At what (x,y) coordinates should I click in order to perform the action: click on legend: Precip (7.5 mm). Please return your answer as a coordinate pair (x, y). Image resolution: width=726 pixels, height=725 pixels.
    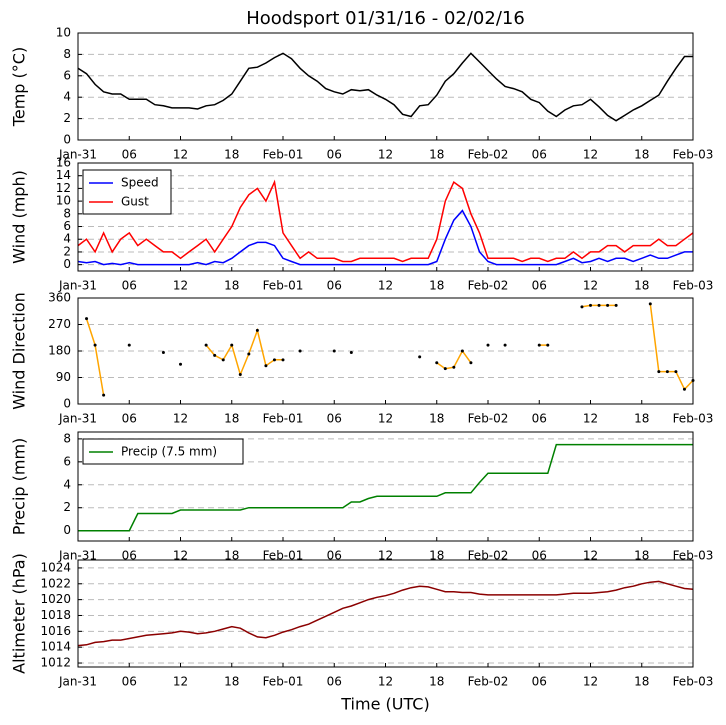
    Looking at the image, I should click on (163, 451).